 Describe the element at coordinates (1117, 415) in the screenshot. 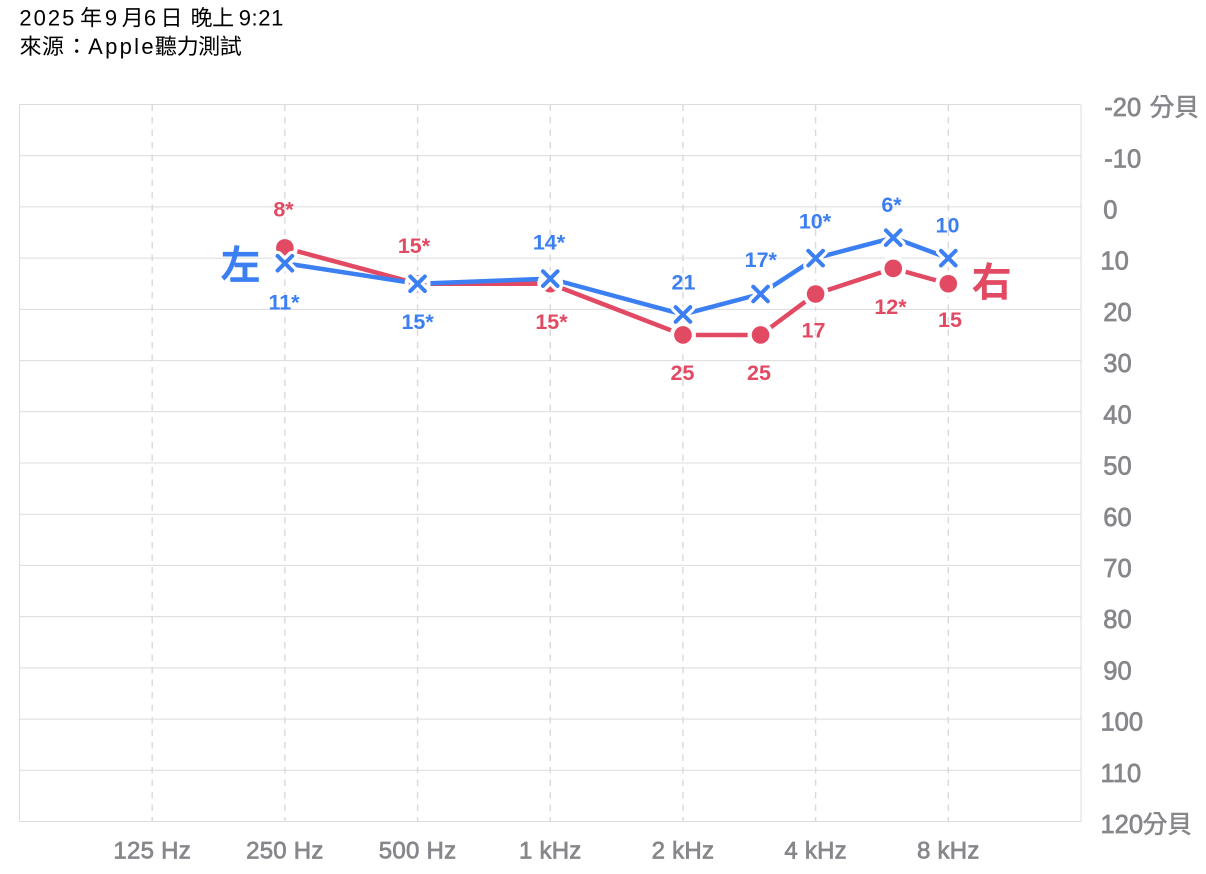

I see `svg-text: 40` at that location.